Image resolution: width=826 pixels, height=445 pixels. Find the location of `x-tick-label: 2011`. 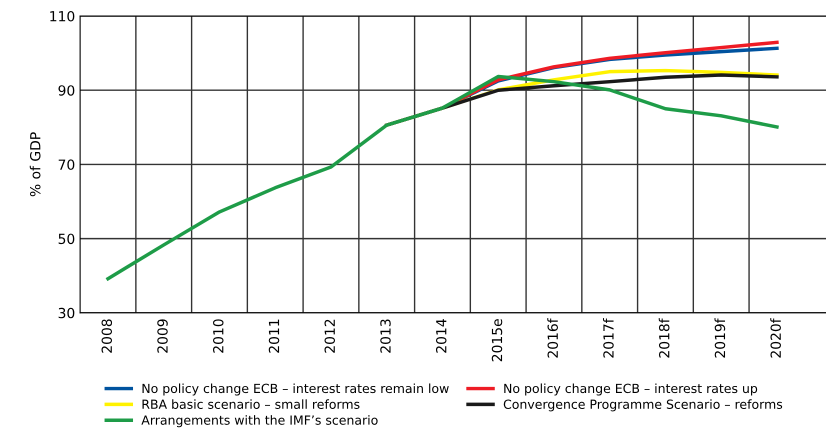

x-tick-label: 2011 is located at coordinates (274, 336).